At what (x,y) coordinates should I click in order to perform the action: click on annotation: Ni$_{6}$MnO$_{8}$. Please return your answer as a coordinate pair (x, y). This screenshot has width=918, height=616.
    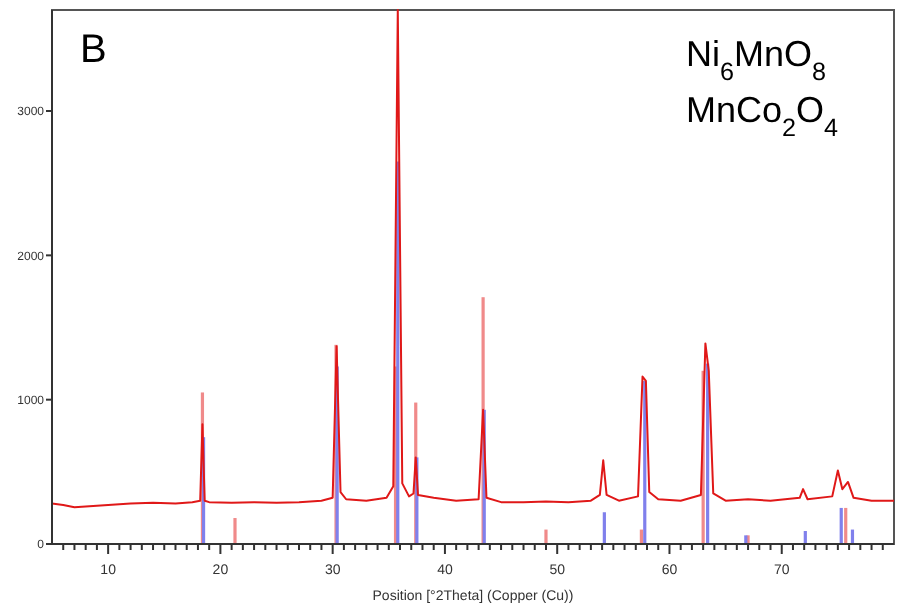
    Looking at the image, I should click on (756, 60).